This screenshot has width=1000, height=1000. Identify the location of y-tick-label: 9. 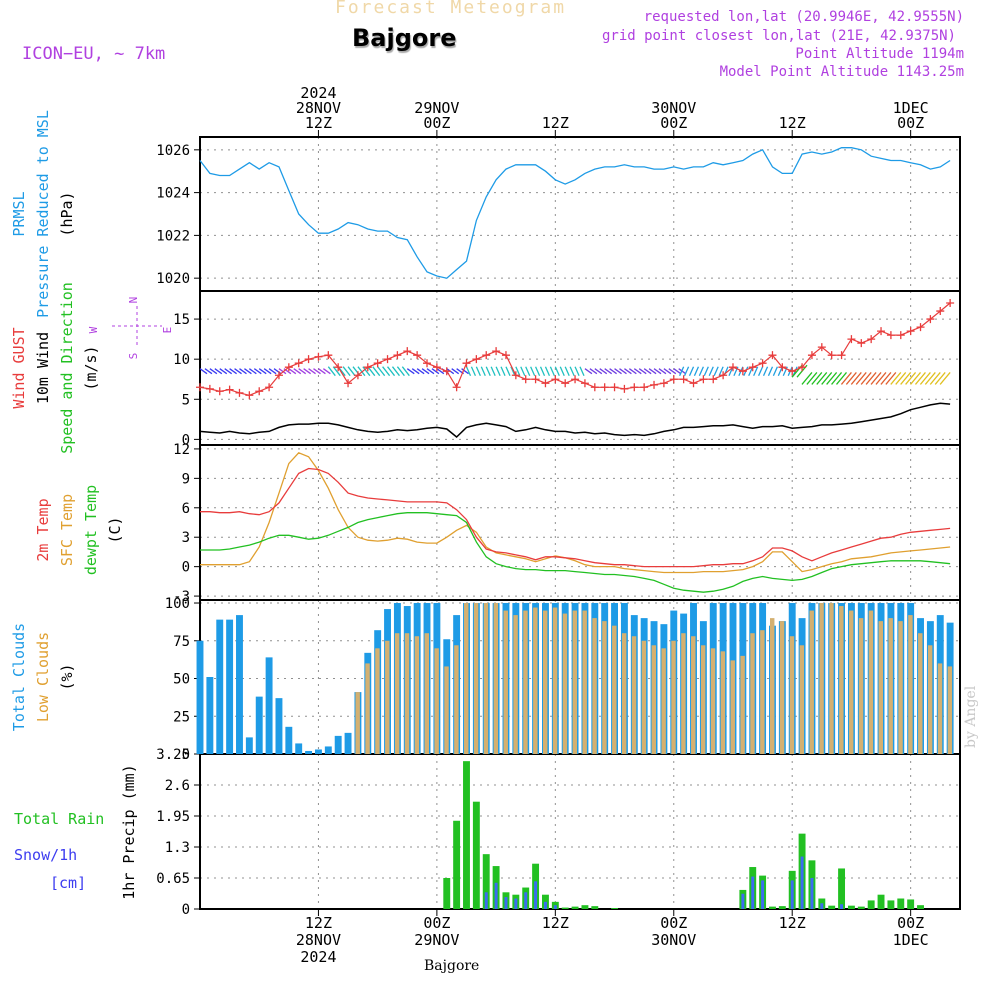
(186, 479).